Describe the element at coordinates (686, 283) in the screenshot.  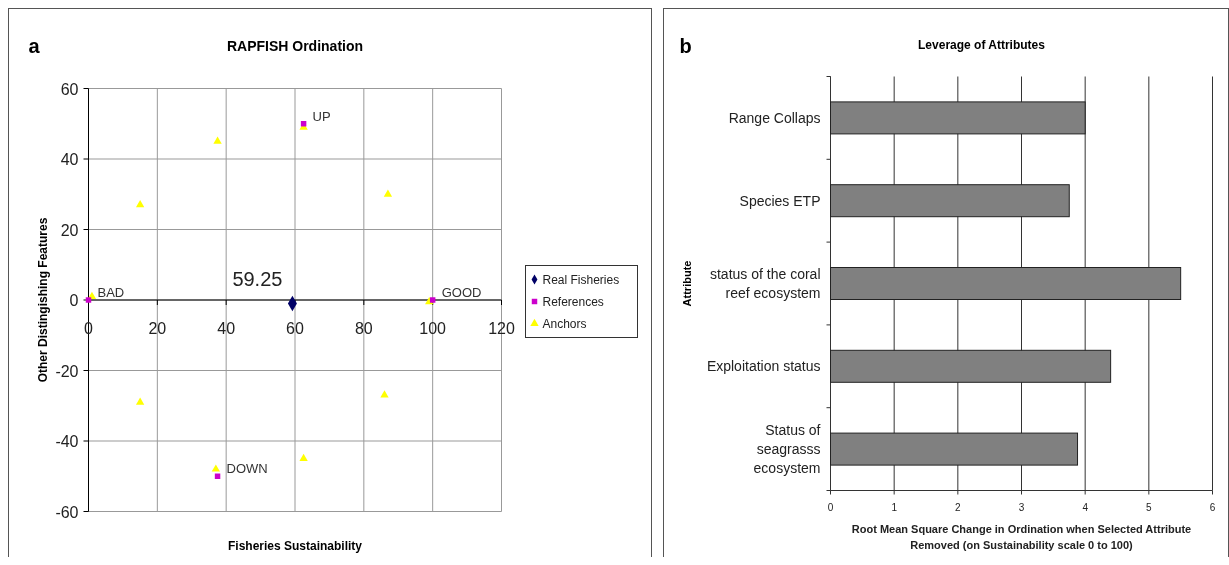
I see `y-axis-title: Attribute` at that location.